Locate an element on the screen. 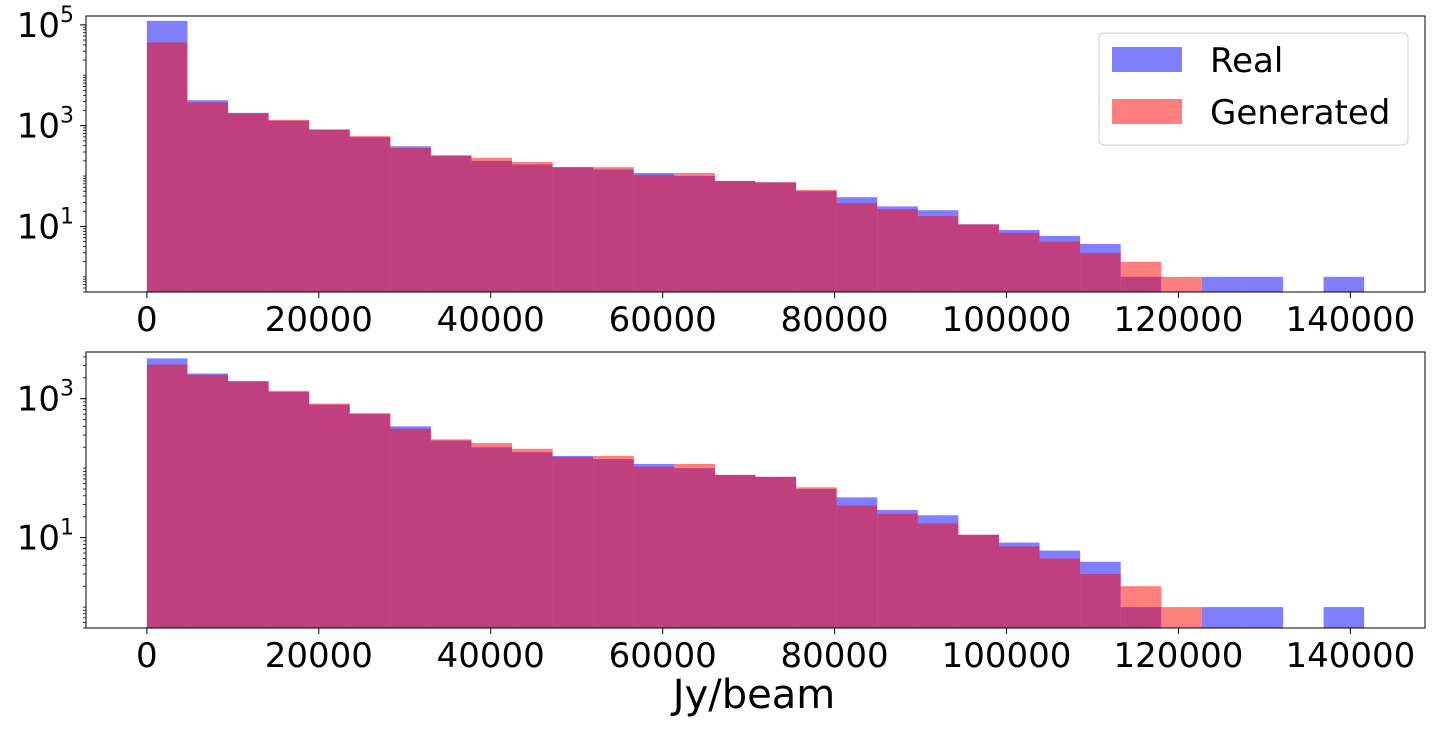  legend: Real Generated is located at coordinates (1253, 89).